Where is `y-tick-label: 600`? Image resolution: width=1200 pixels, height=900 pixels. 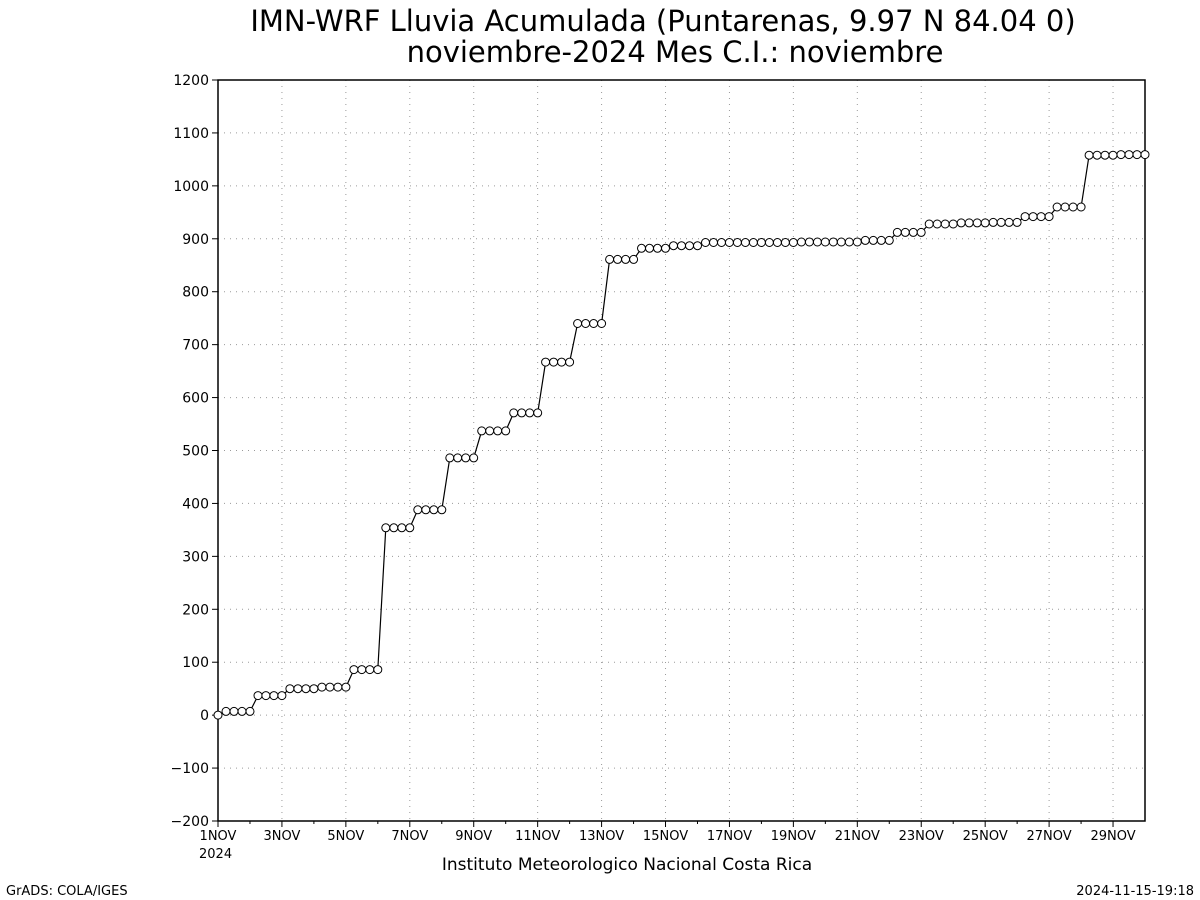
y-tick-label: 600 is located at coordinates (195, 399).